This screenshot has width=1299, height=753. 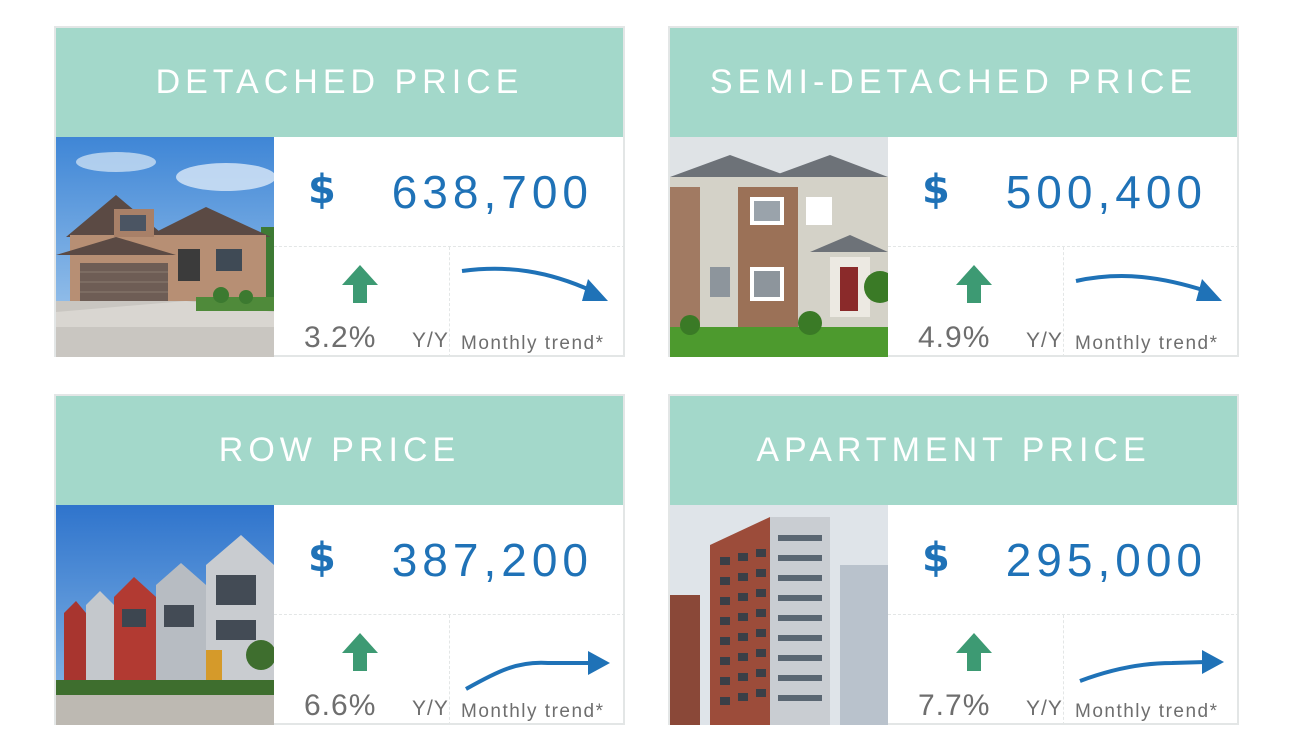 I want to click on year-over-year-change: 7.7% Y/Y, so click(x=976, y=670).